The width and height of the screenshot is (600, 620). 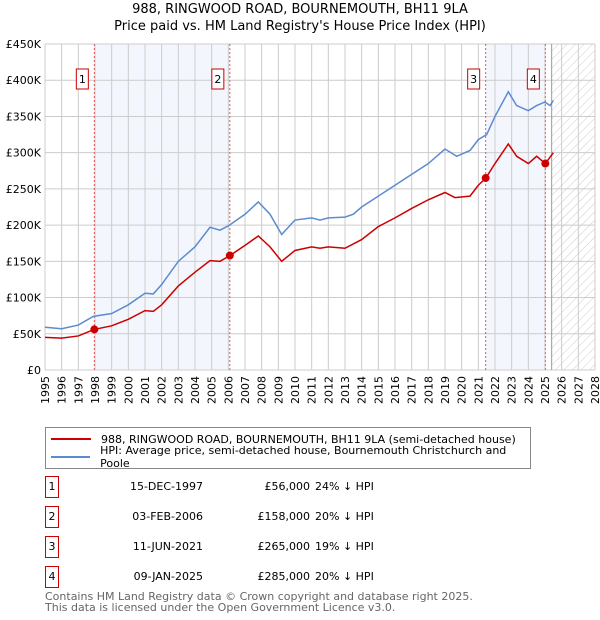 What do you see at coordinates (167, 516) in the screenshot?
I see `sale-date: 03-FEB-2006` at bounding box center [167, 516].